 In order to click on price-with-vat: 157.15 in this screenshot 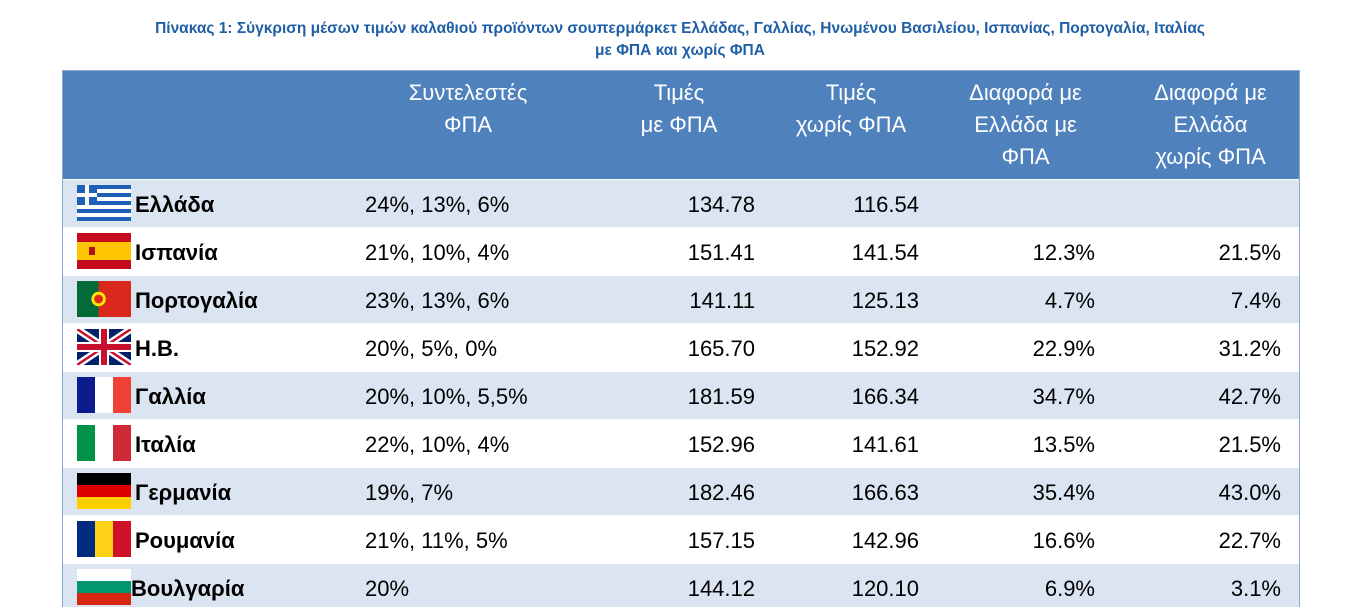, I will do `click(721, 540)`.